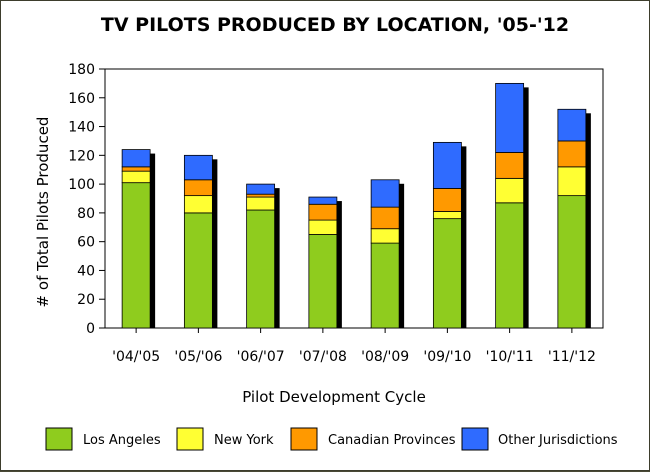 The height and width of the screenshot is (472, 650). I want to click on x-tick-label: '09/'10, so click(447, 357).